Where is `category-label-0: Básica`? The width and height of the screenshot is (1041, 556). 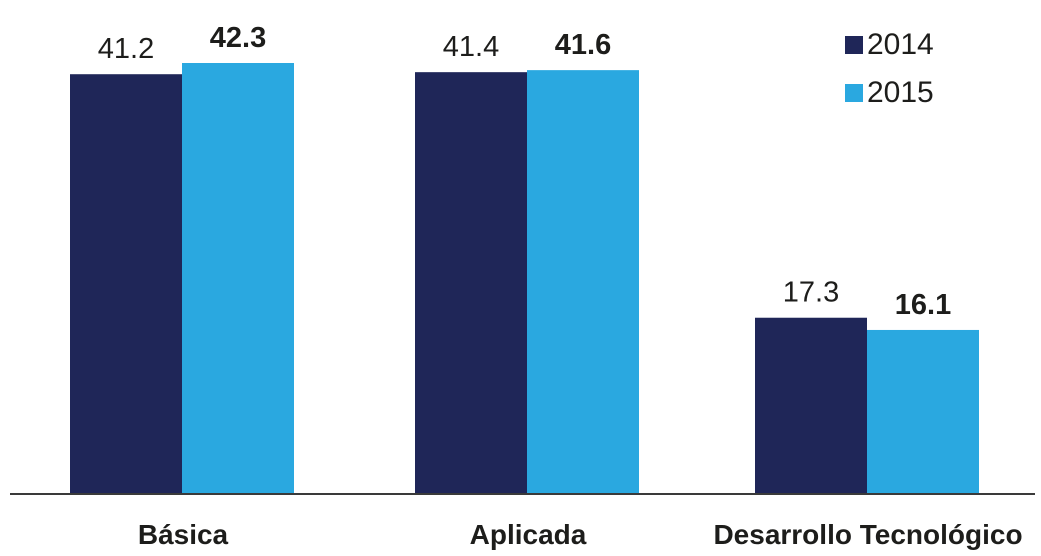 category-label-0: Básica is located at coordinates (183, 534).